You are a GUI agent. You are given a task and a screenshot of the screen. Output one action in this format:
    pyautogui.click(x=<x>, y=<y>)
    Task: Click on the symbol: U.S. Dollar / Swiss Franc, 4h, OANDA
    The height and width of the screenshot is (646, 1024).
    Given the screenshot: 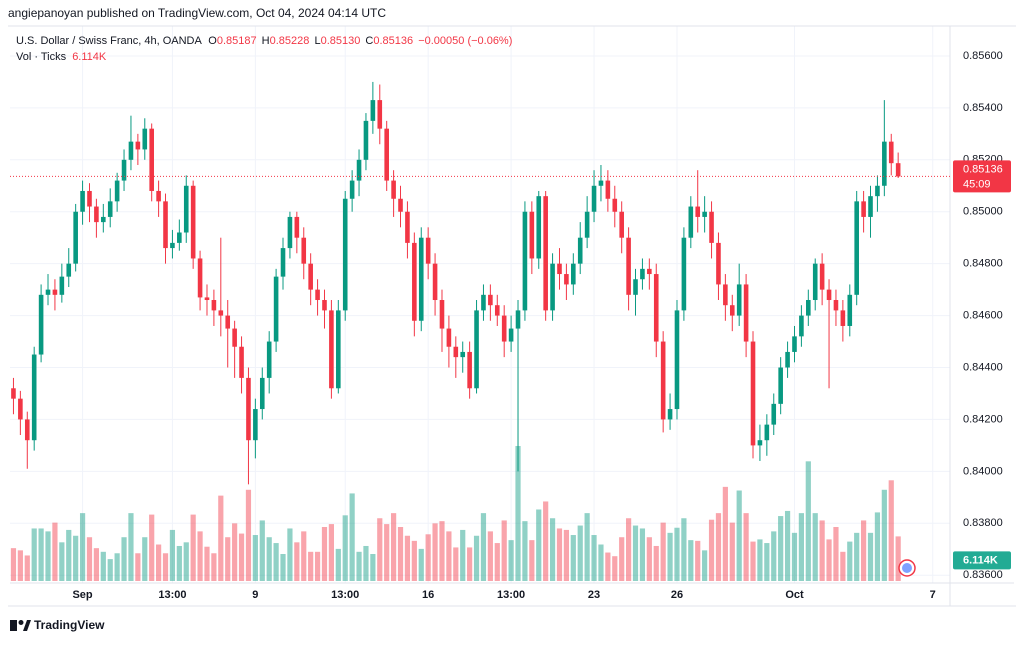 What is the action you would take?
    pyautogui.click(x=109, y=41)
    